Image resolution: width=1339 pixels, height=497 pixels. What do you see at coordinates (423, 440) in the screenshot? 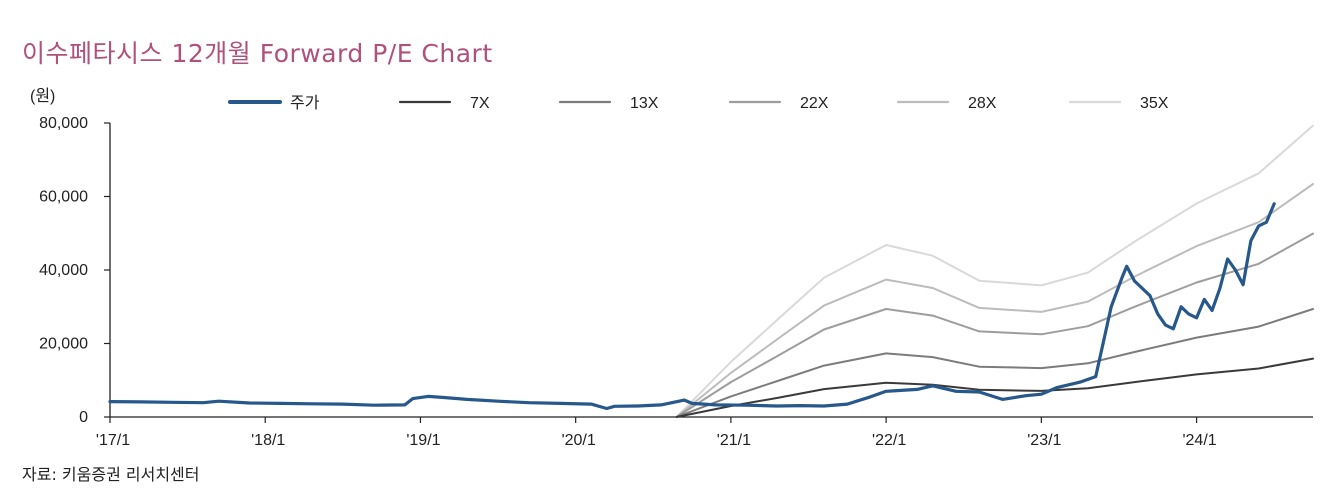
I see `x-tick-label: '19/1` at bounding box center [423, 440].